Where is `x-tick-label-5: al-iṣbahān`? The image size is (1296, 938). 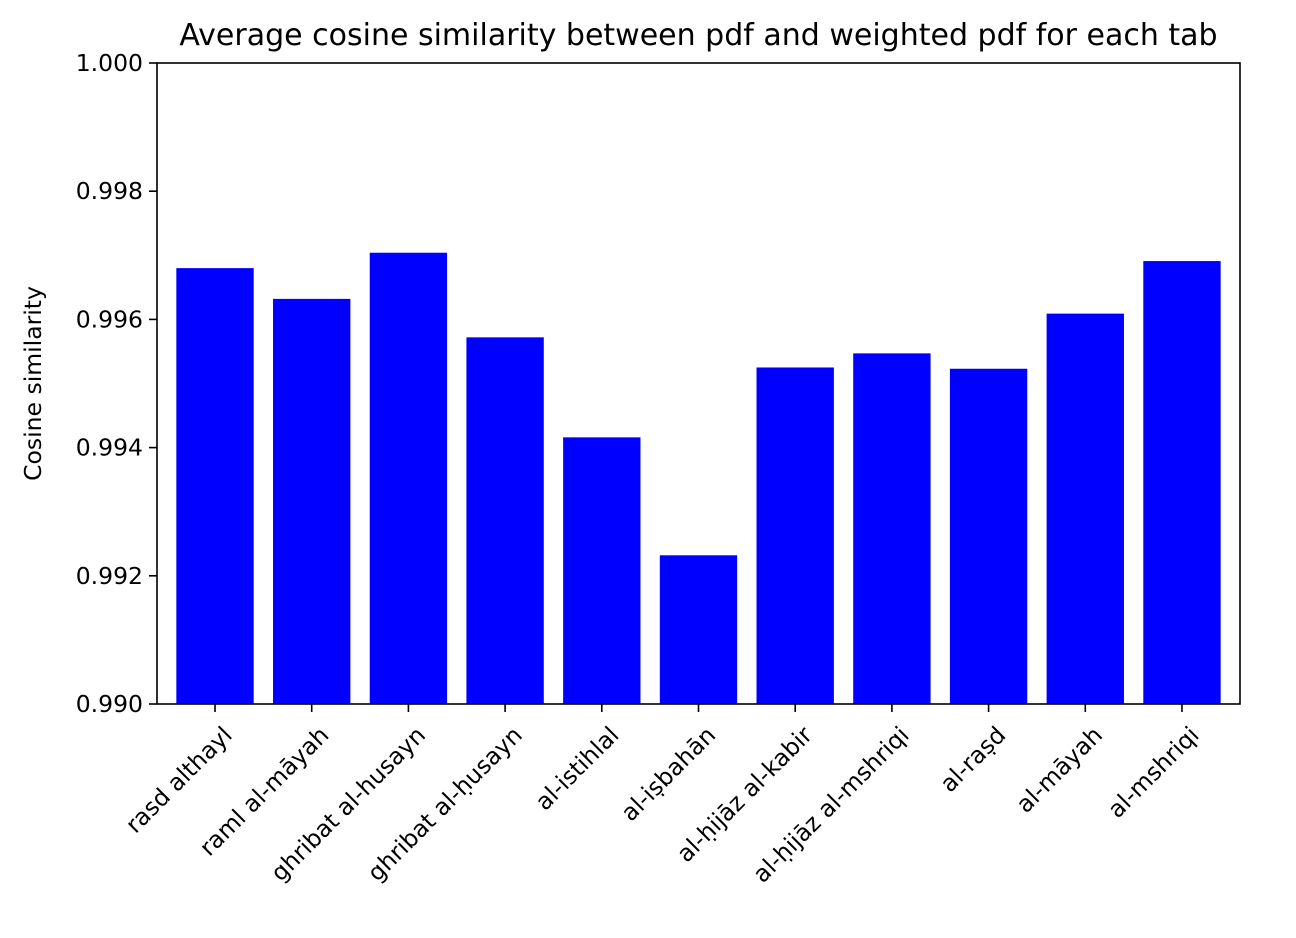 x-tick-label-5: al-iṣbahān is located at coordinates (668, 774).